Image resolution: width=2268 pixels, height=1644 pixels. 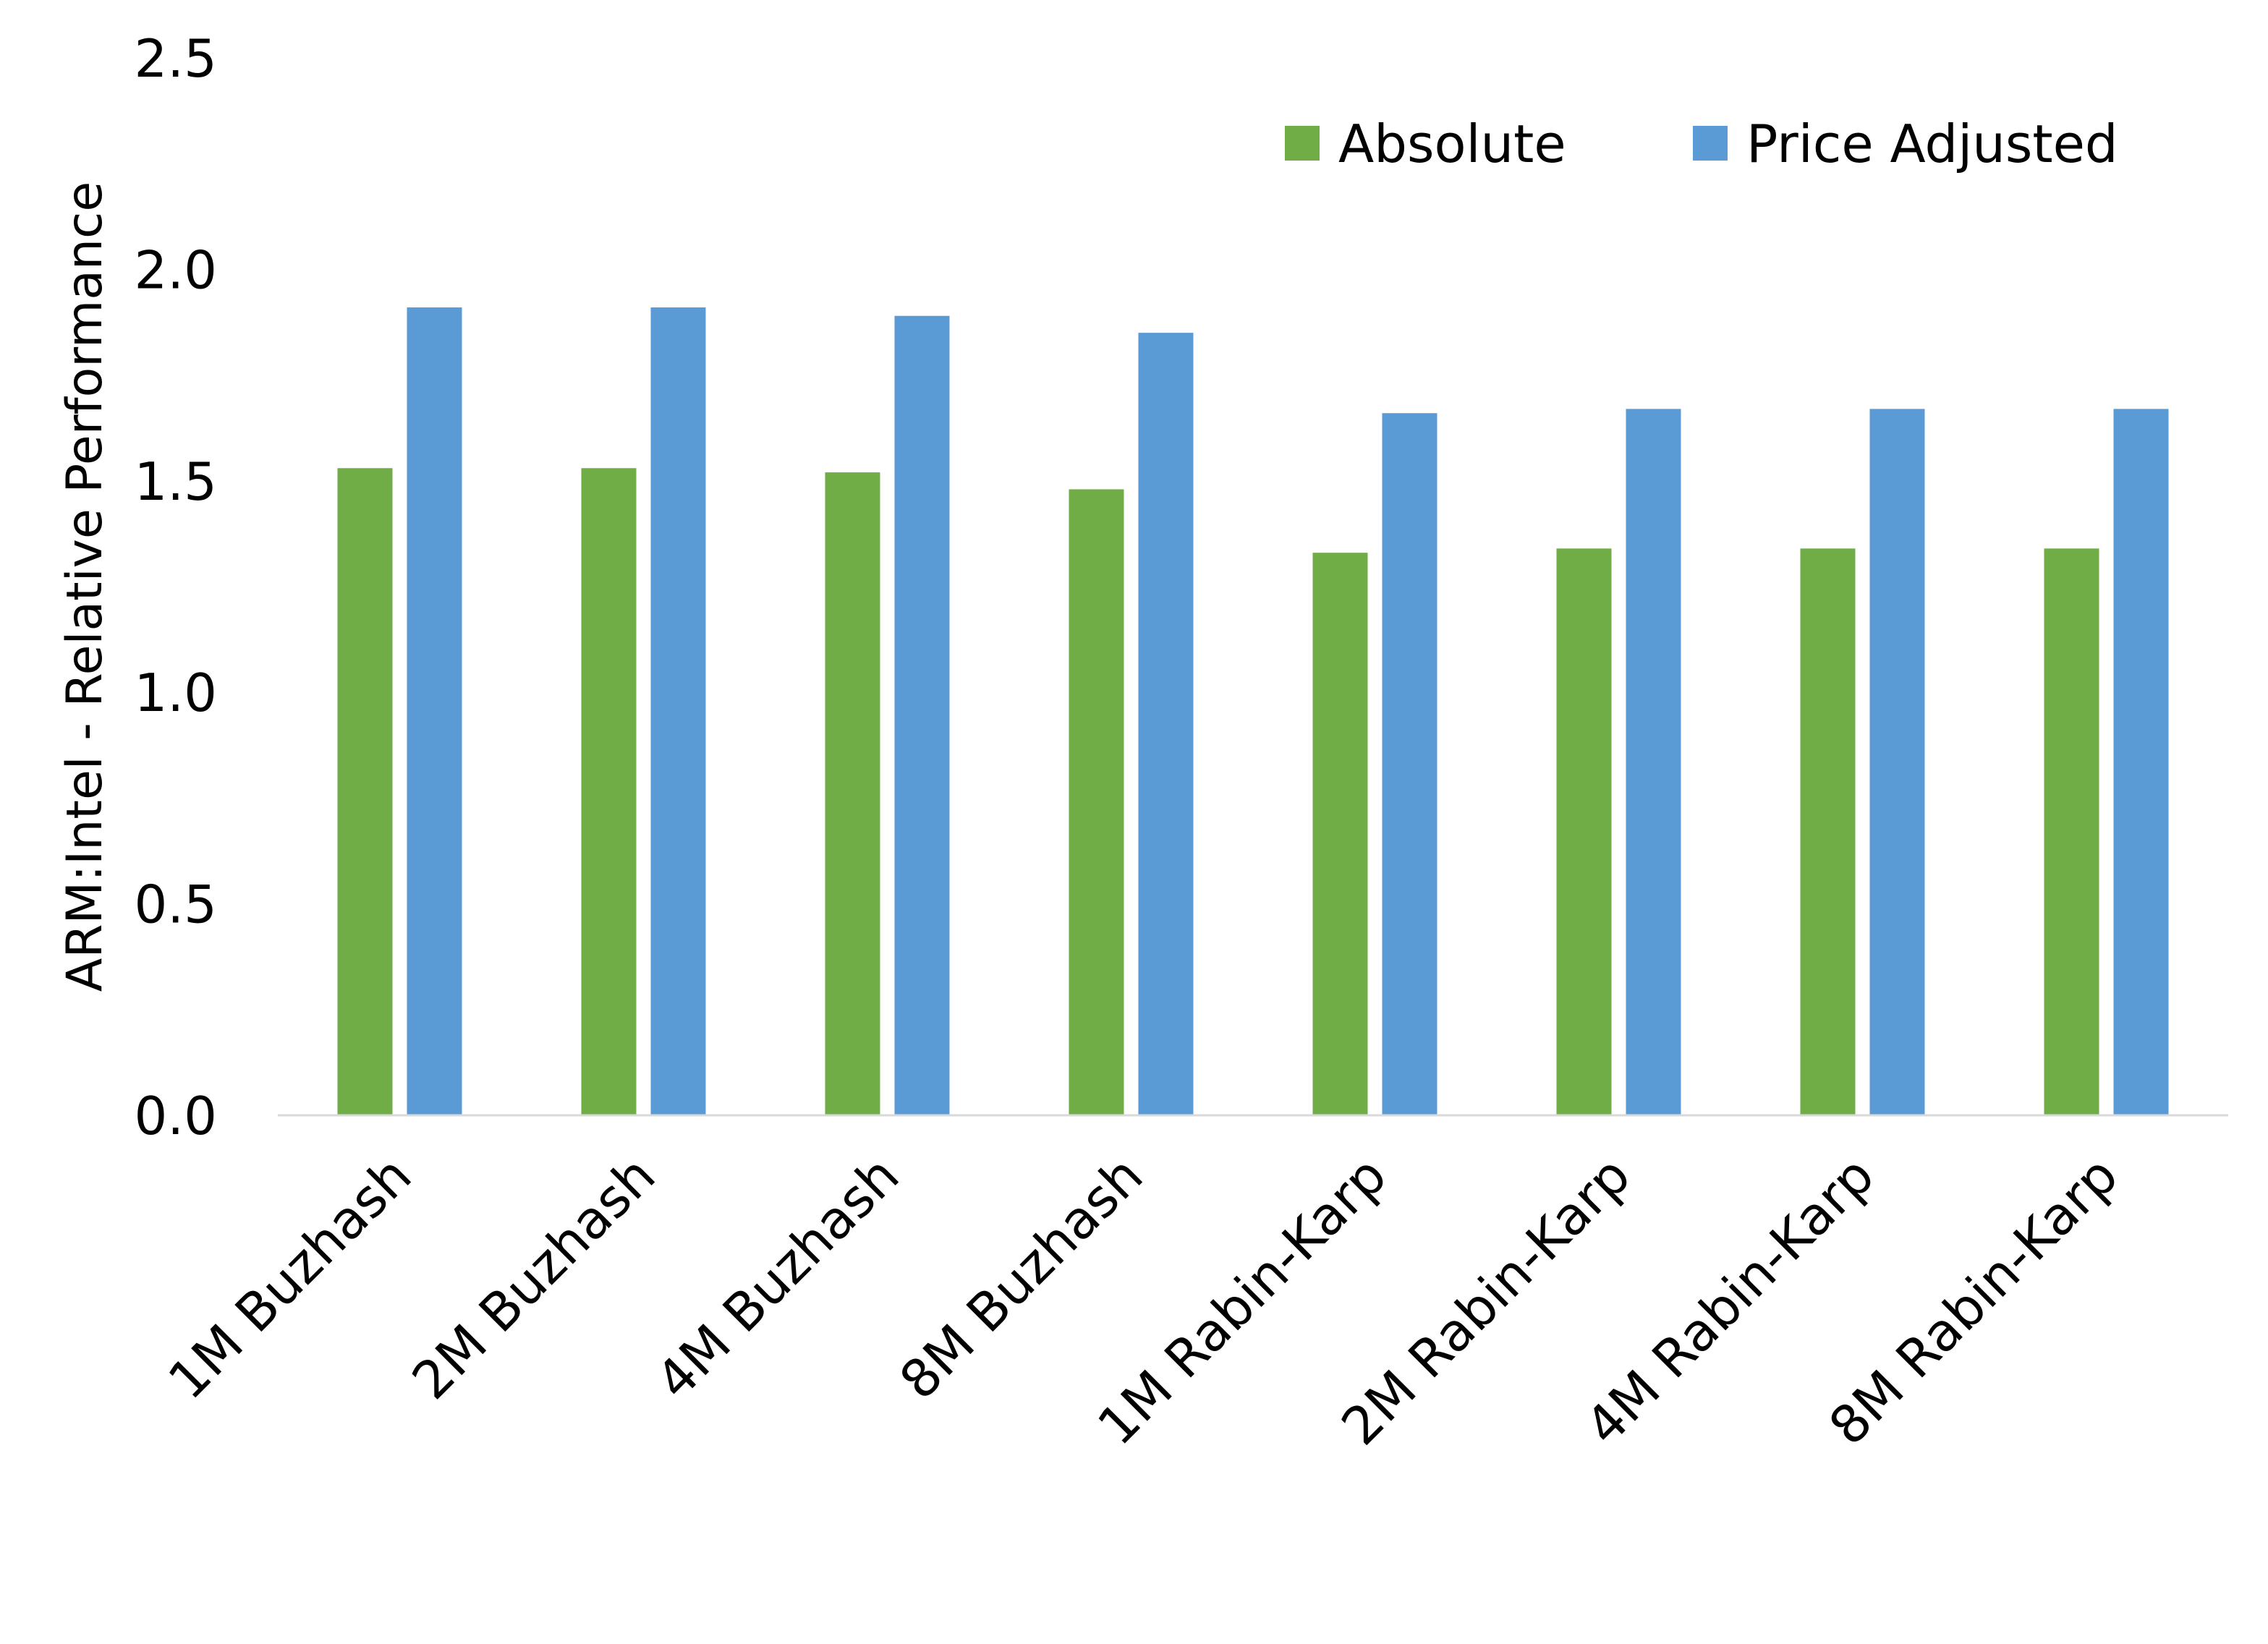 I want to click on y-tick-label: 0.0, so click(x=175, y=1116).